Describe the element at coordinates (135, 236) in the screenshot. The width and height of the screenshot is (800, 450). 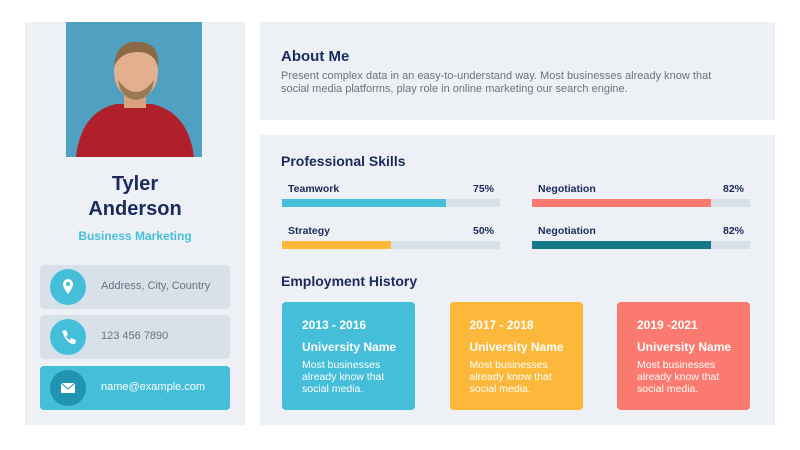
I see `profile-role: Business Marketing` at that location.